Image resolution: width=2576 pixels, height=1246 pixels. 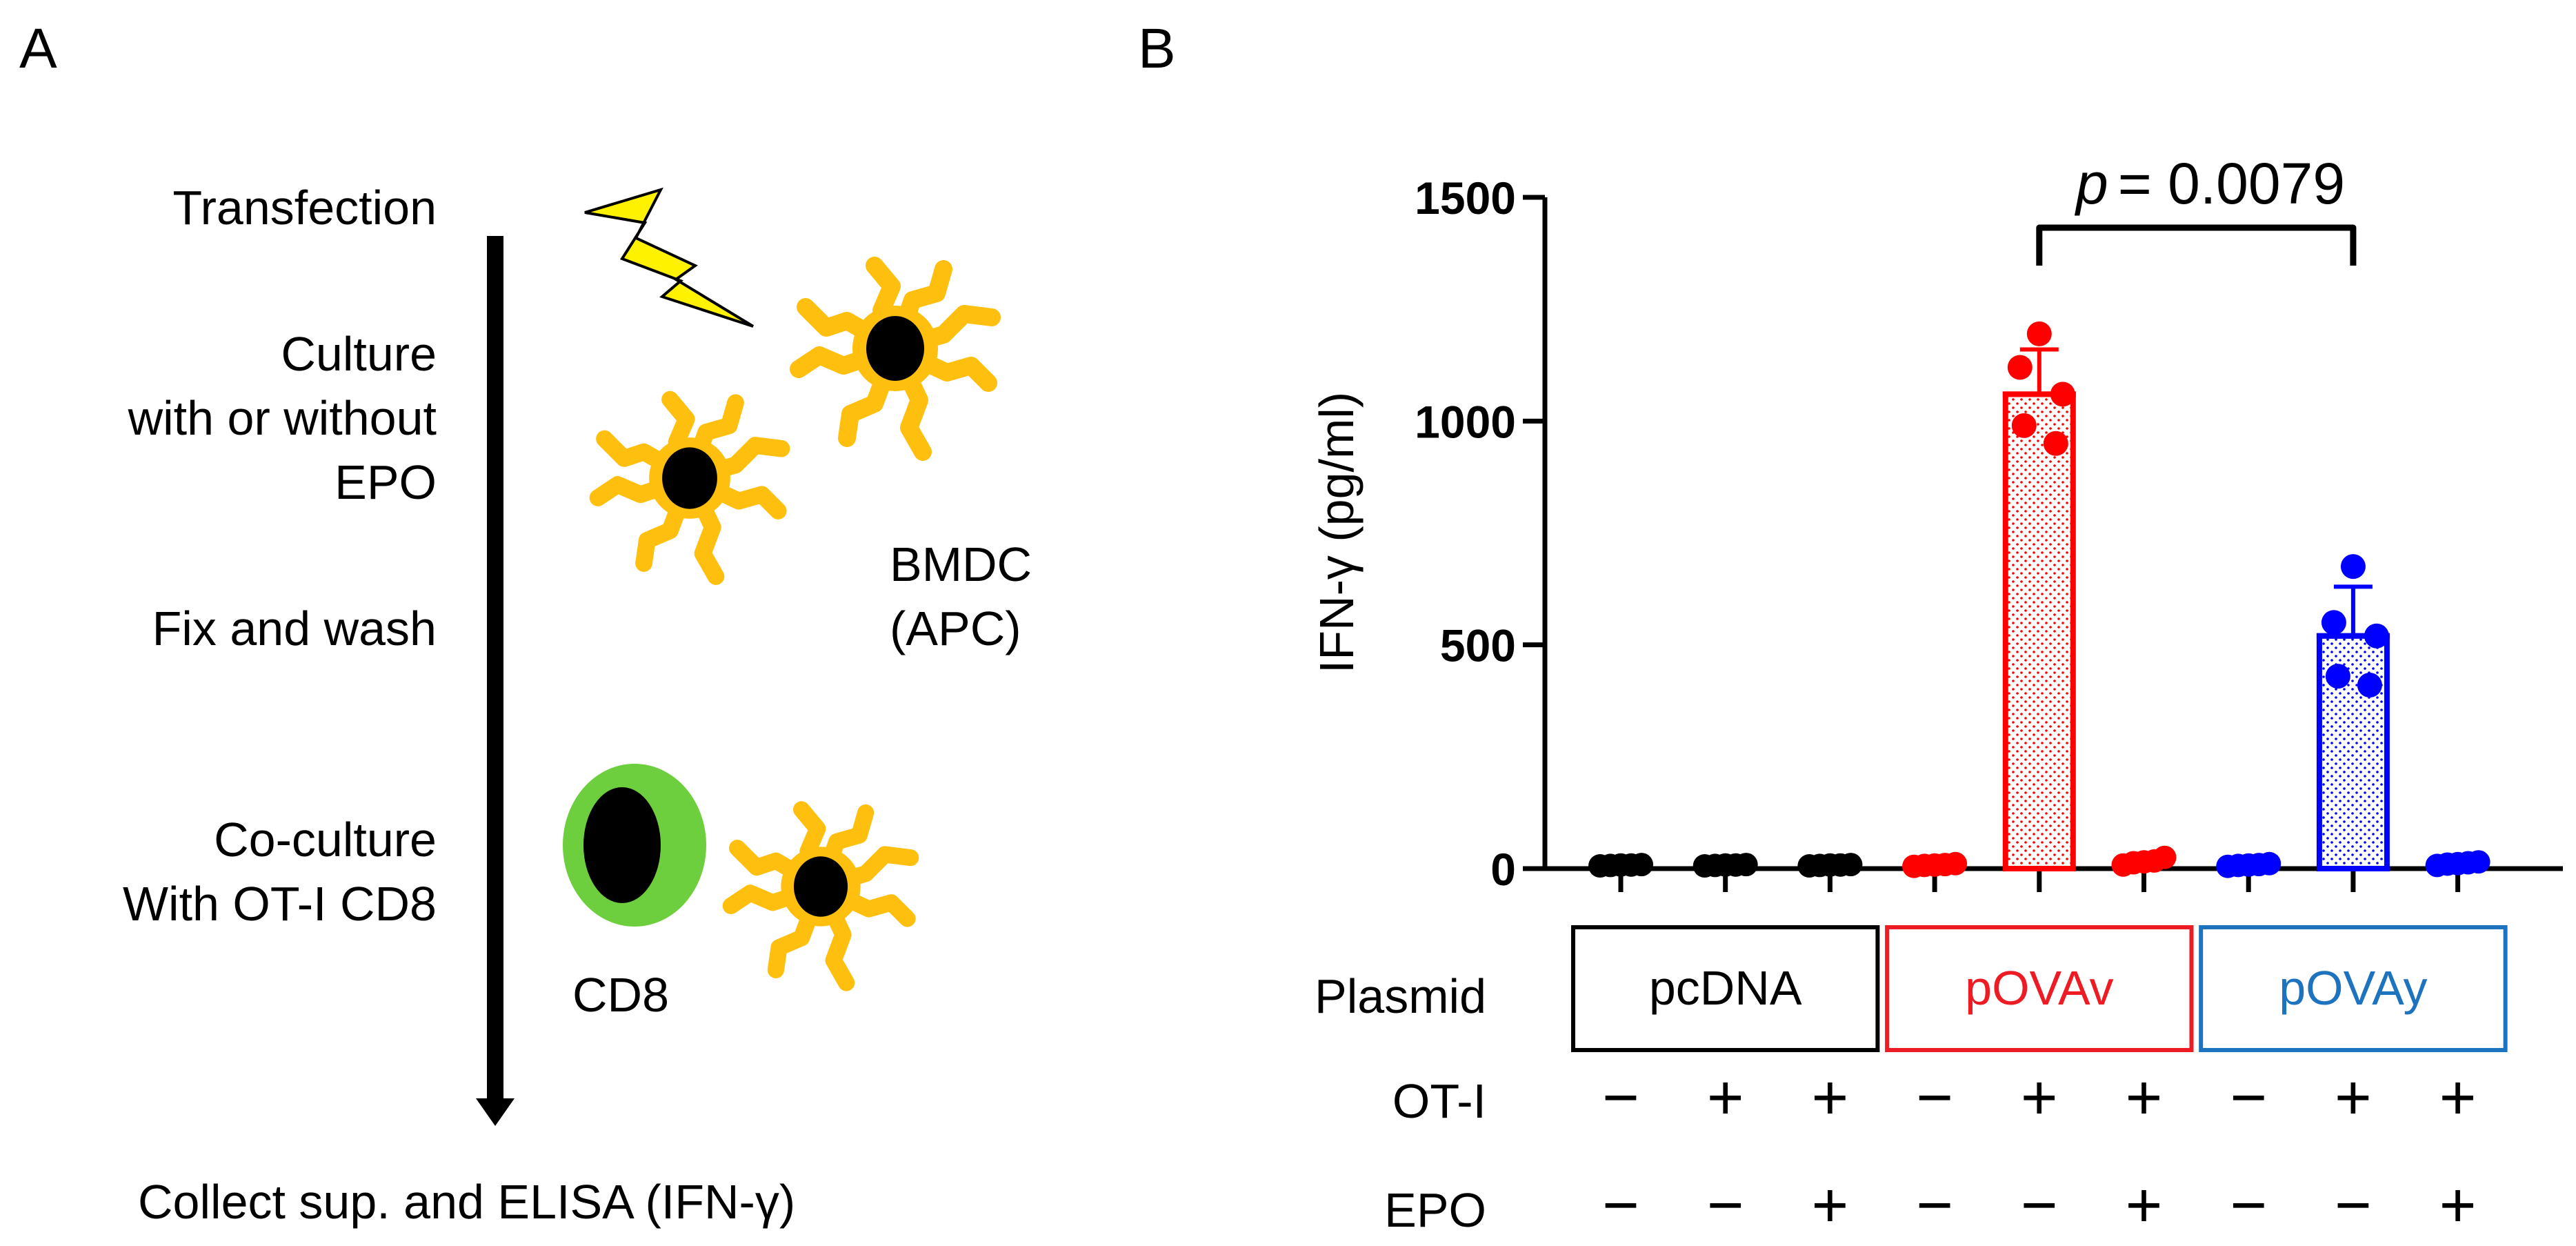 I want to click on p-value-label: p = 0.0079, so click(x=2209, y=183).